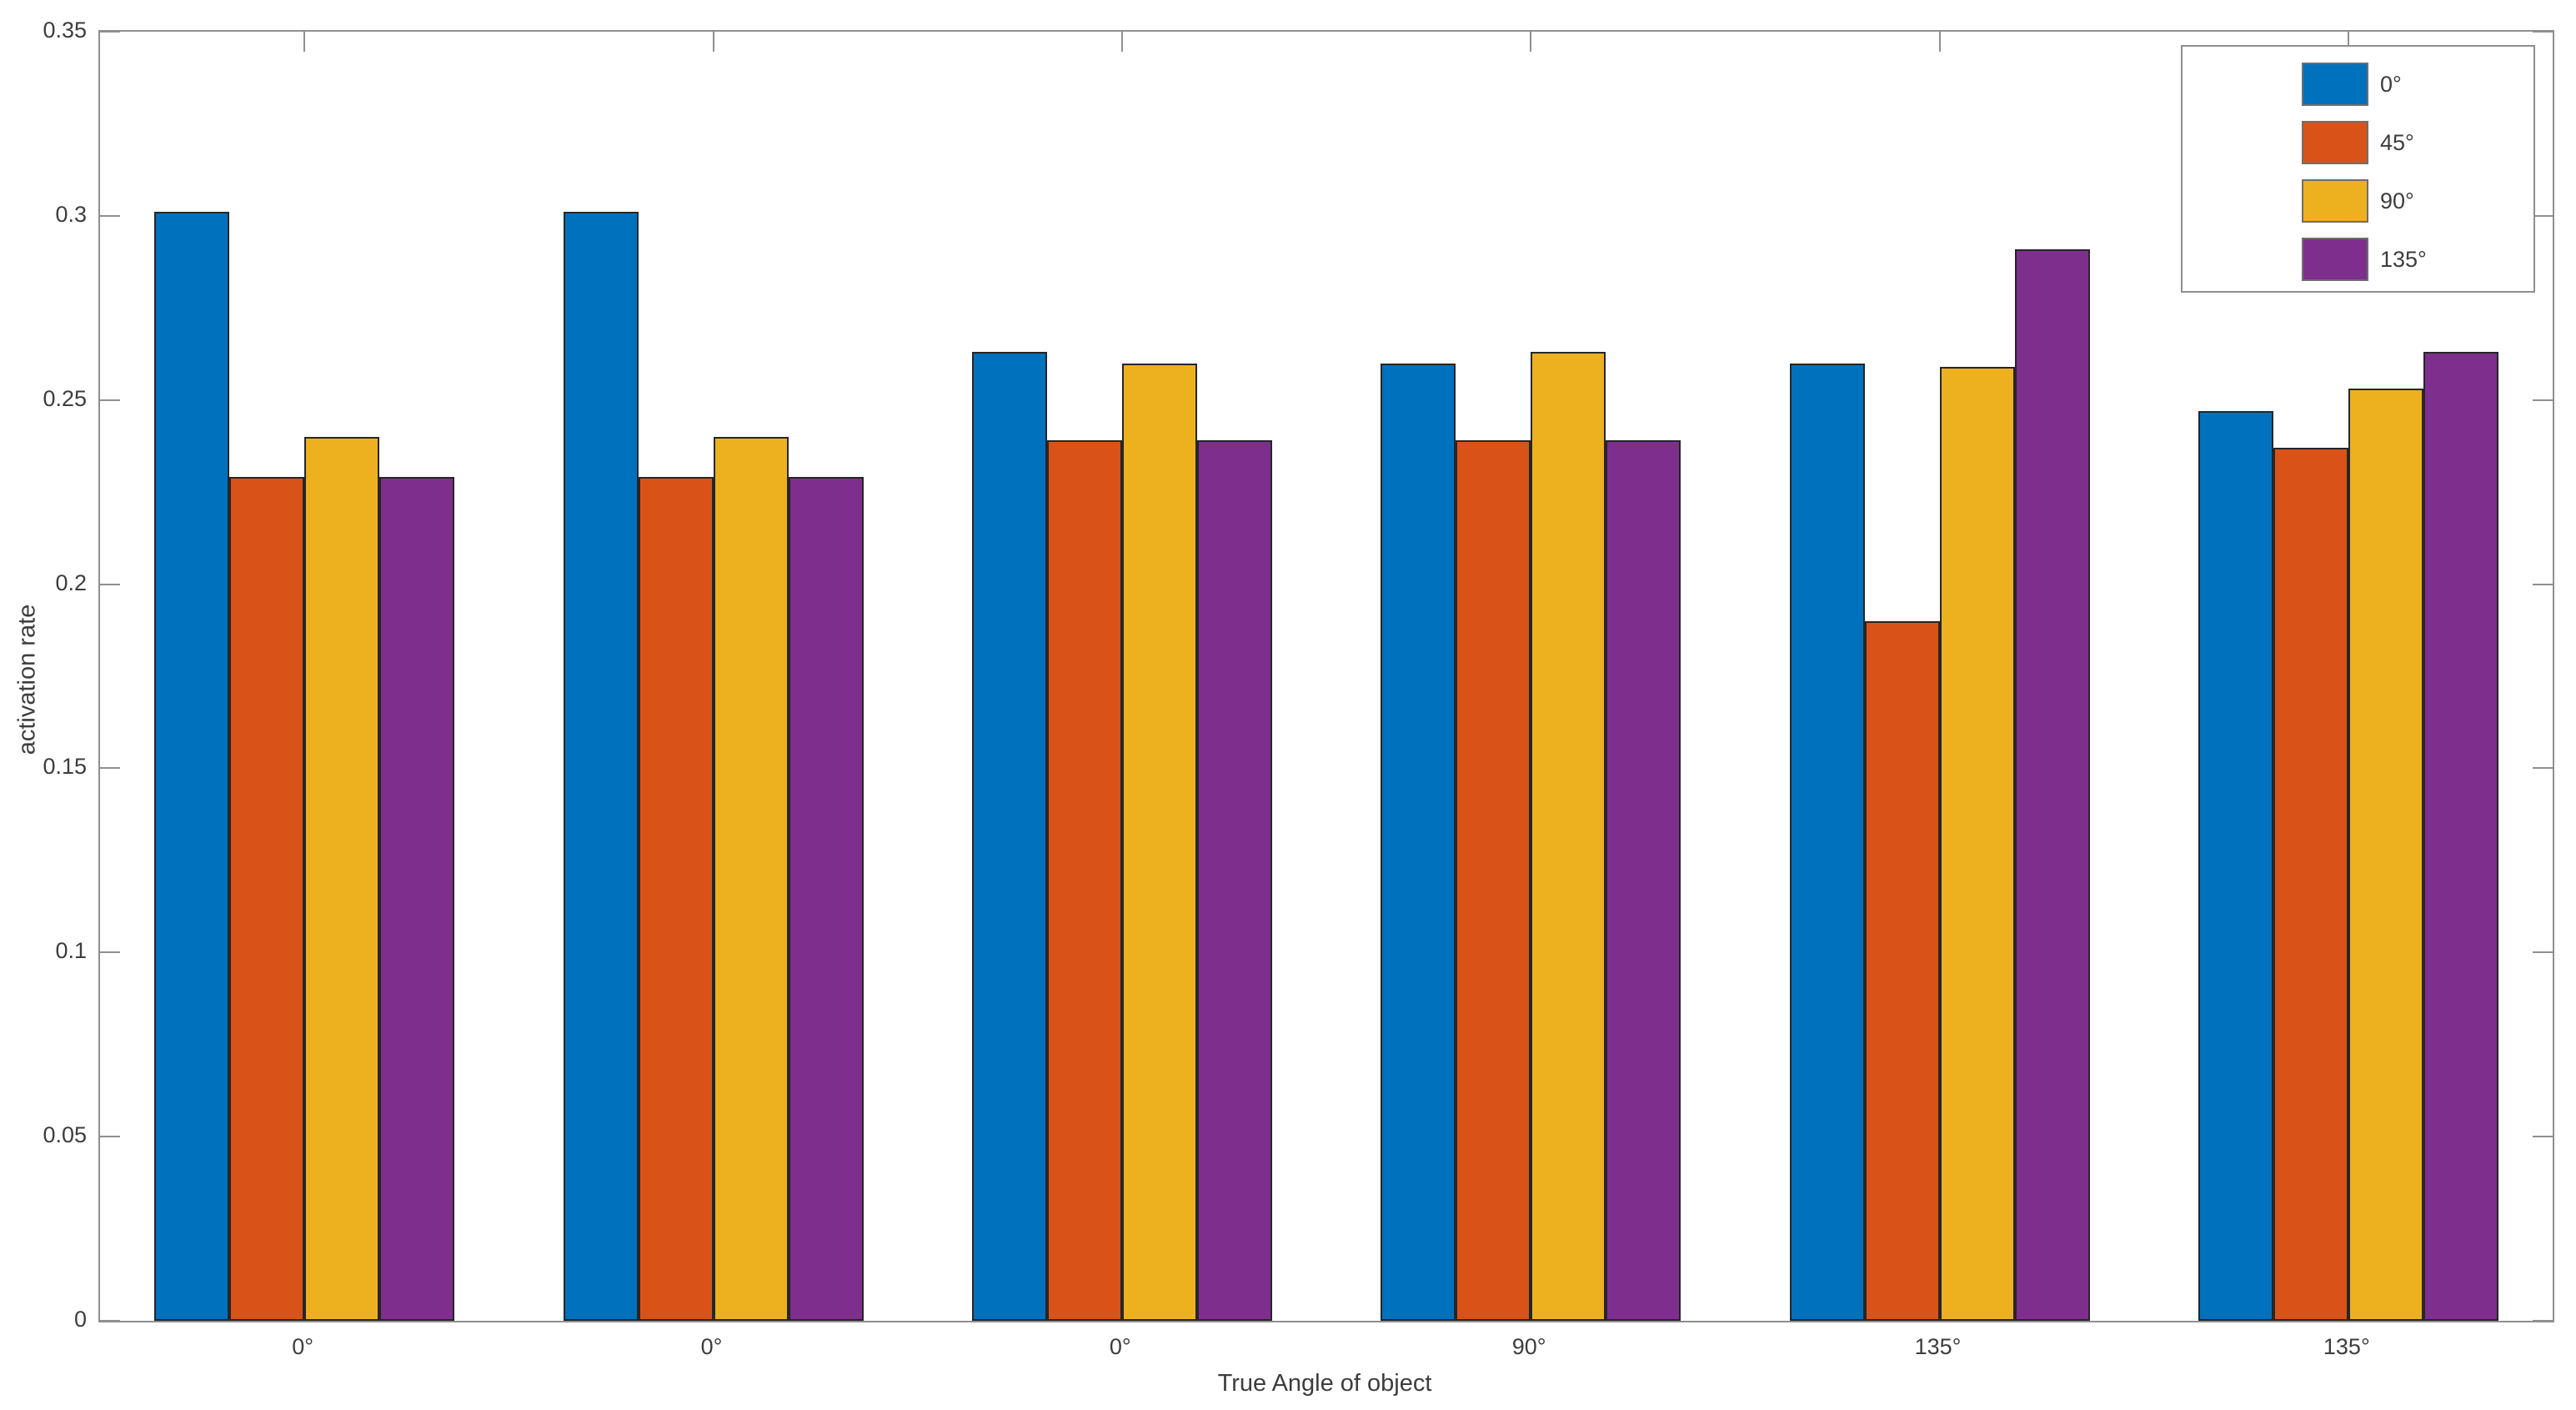  Describe the element at coordinates (2335, 259) in the screenshot. I see `legend-swatch-135deg` at that location.